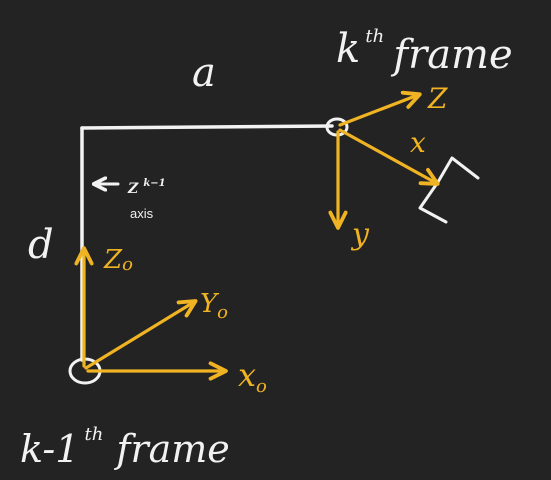  What do you see at coordinates (348, 49) in the screenshot?
I see `k-frame-k: k` at bounding box center [348, 49].